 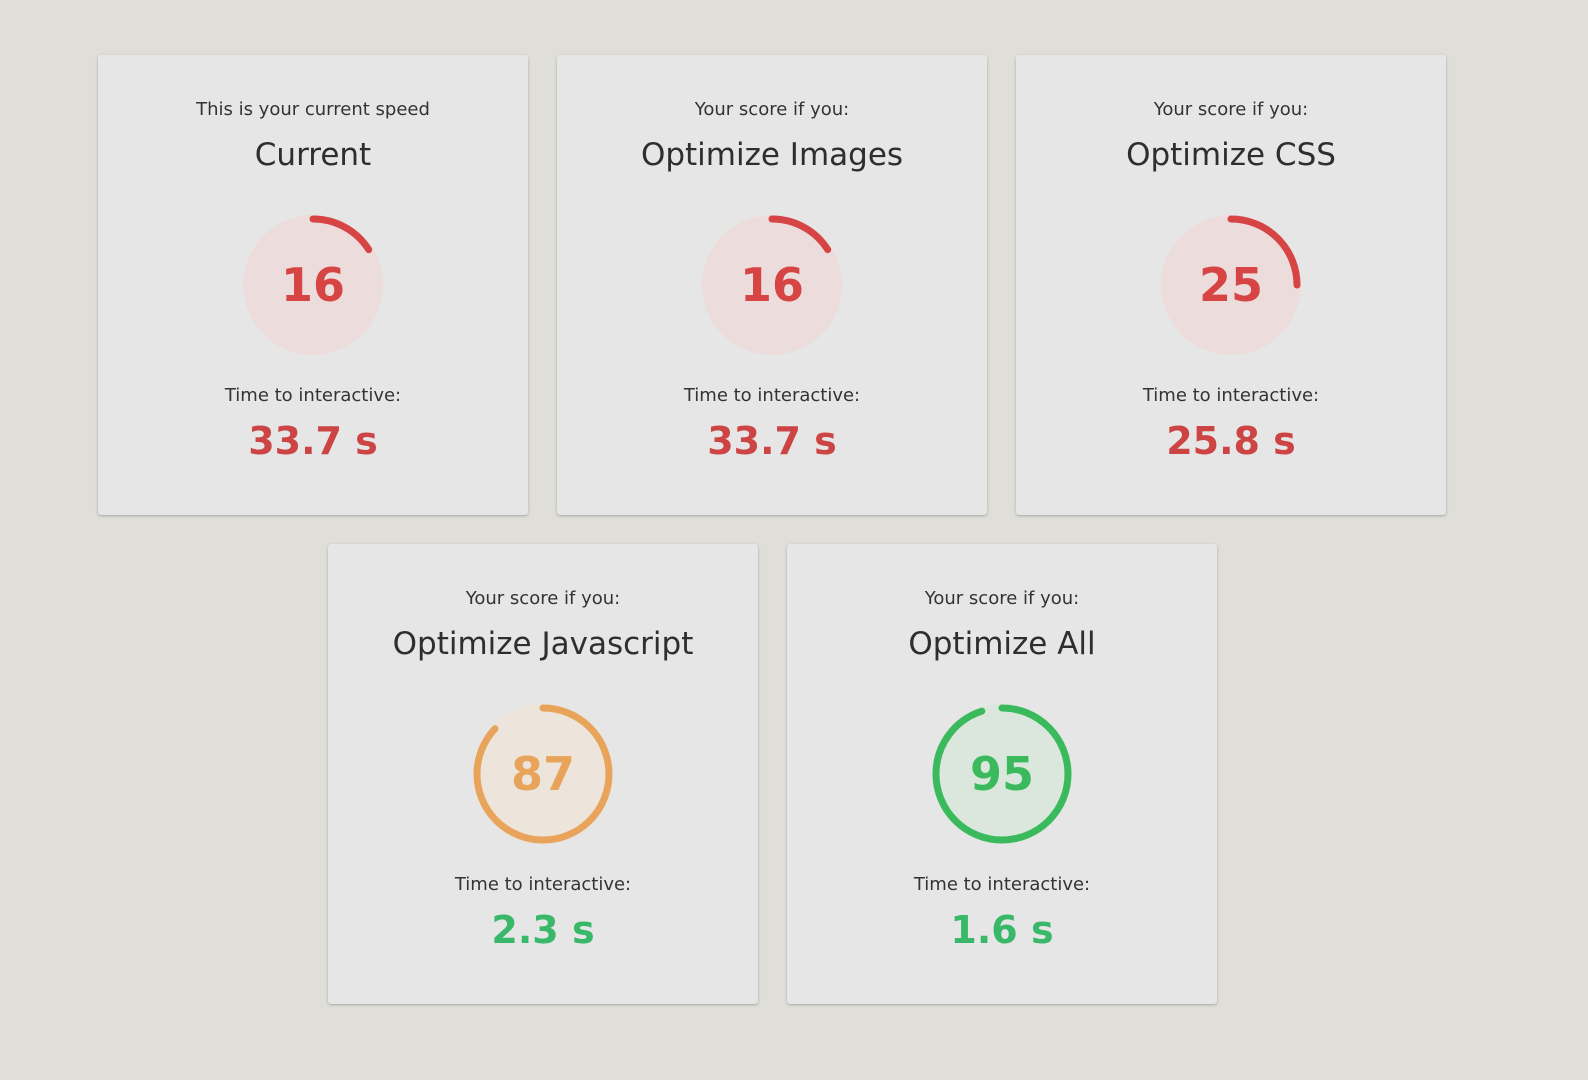 I want to click on score-value: 87, so click(x=542, y=774).